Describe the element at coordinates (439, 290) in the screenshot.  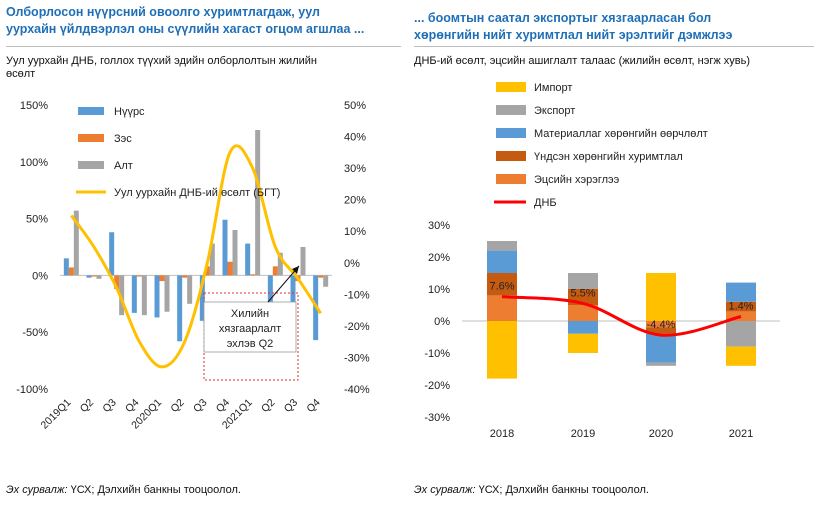
I see `y-tick: 10%` at that location.